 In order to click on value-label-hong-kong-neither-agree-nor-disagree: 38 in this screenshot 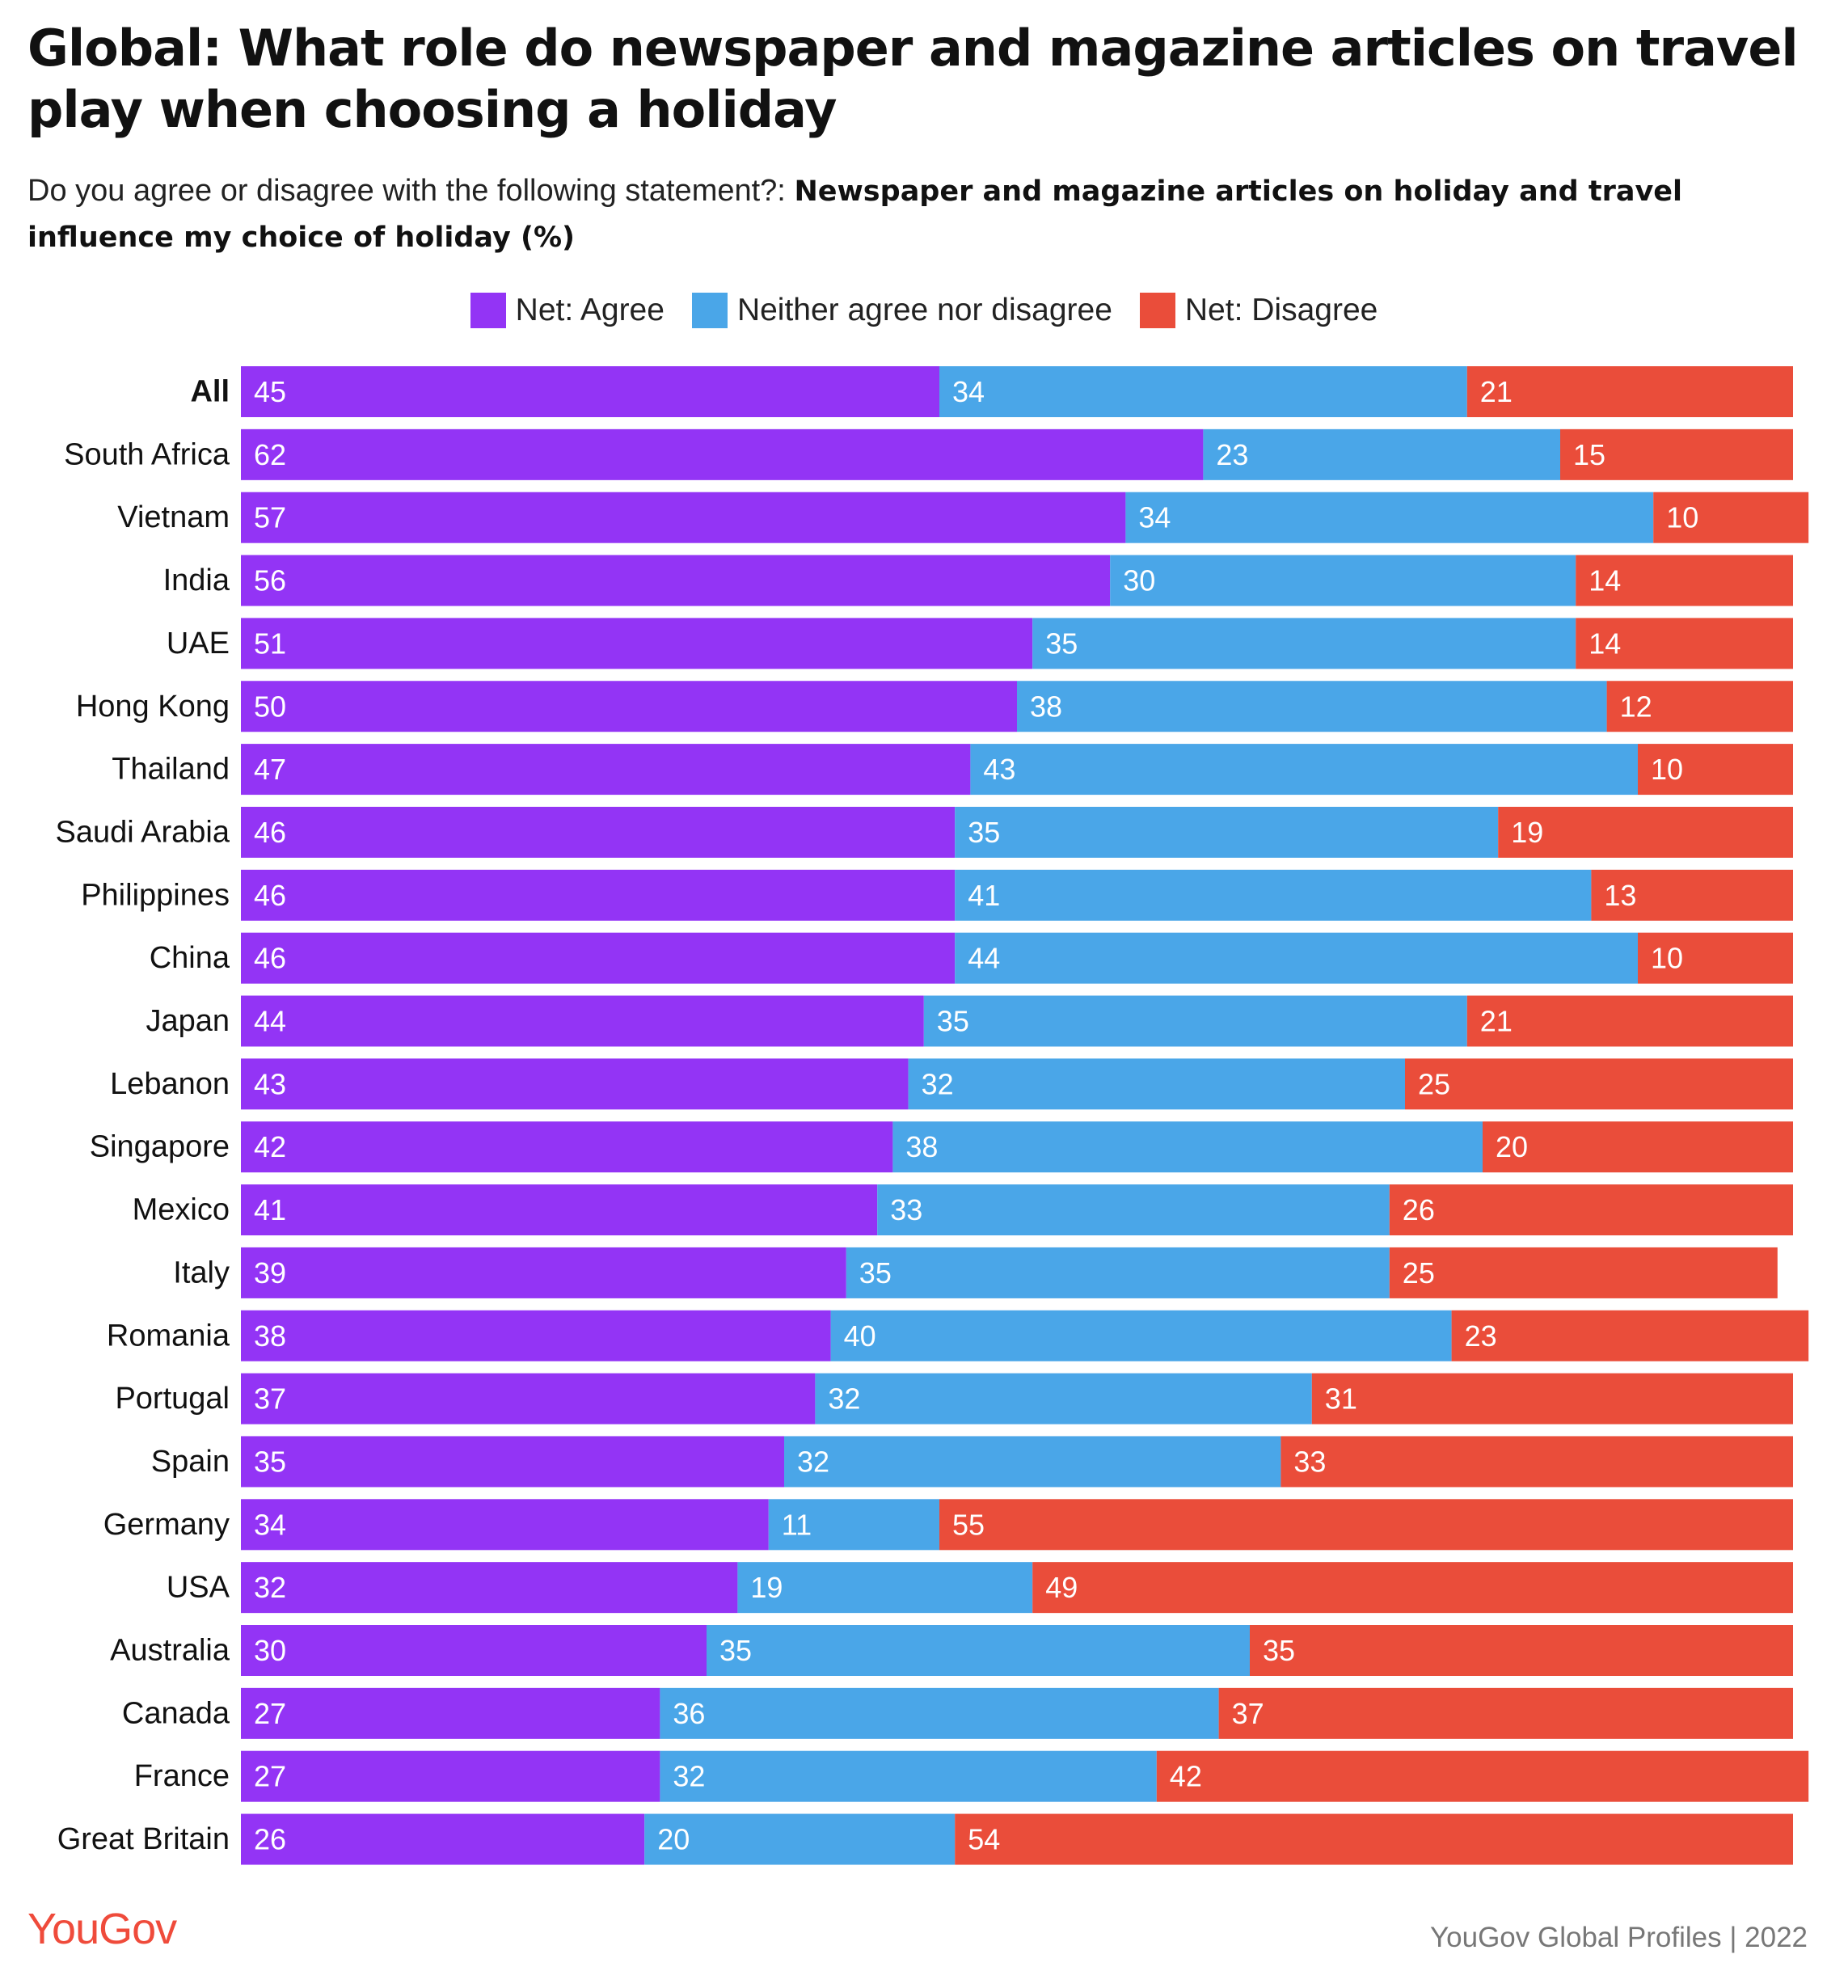, I will do `click(1046, 706)`.